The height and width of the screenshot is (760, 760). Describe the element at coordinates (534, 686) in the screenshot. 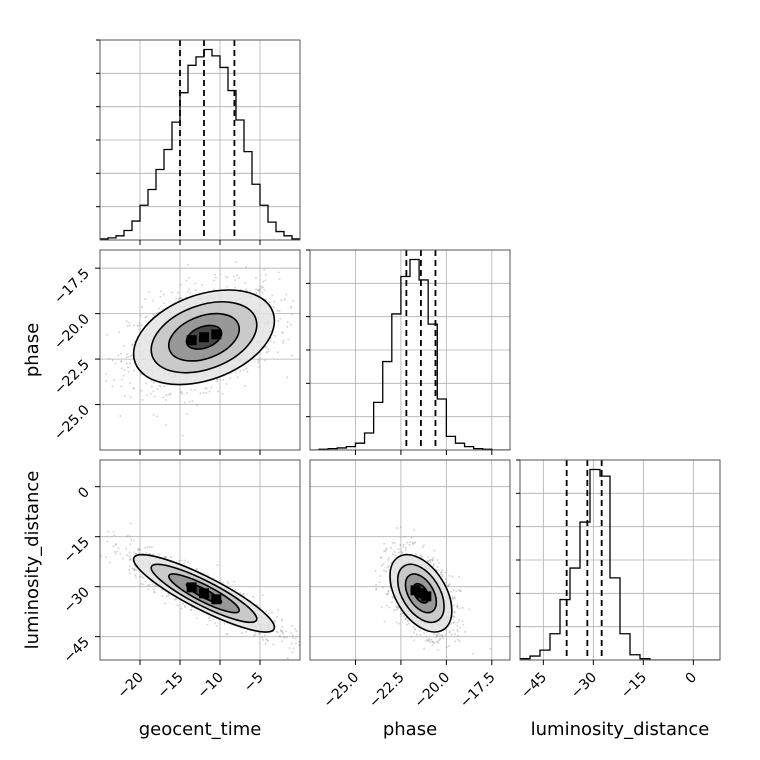

I see `tick-label-x-luminosity-distance: −45` at that location.